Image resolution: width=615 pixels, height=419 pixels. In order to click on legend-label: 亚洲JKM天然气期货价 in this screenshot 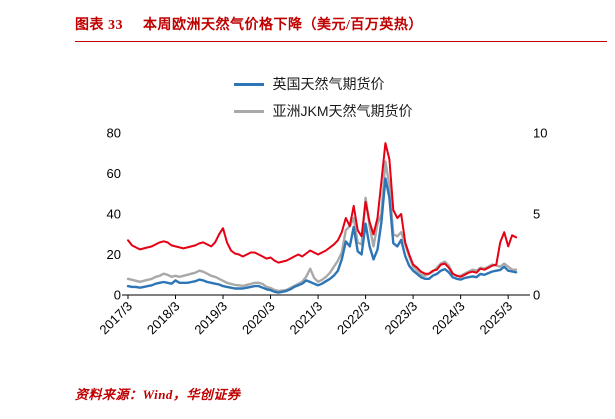, I will do `click(342, 111)`.